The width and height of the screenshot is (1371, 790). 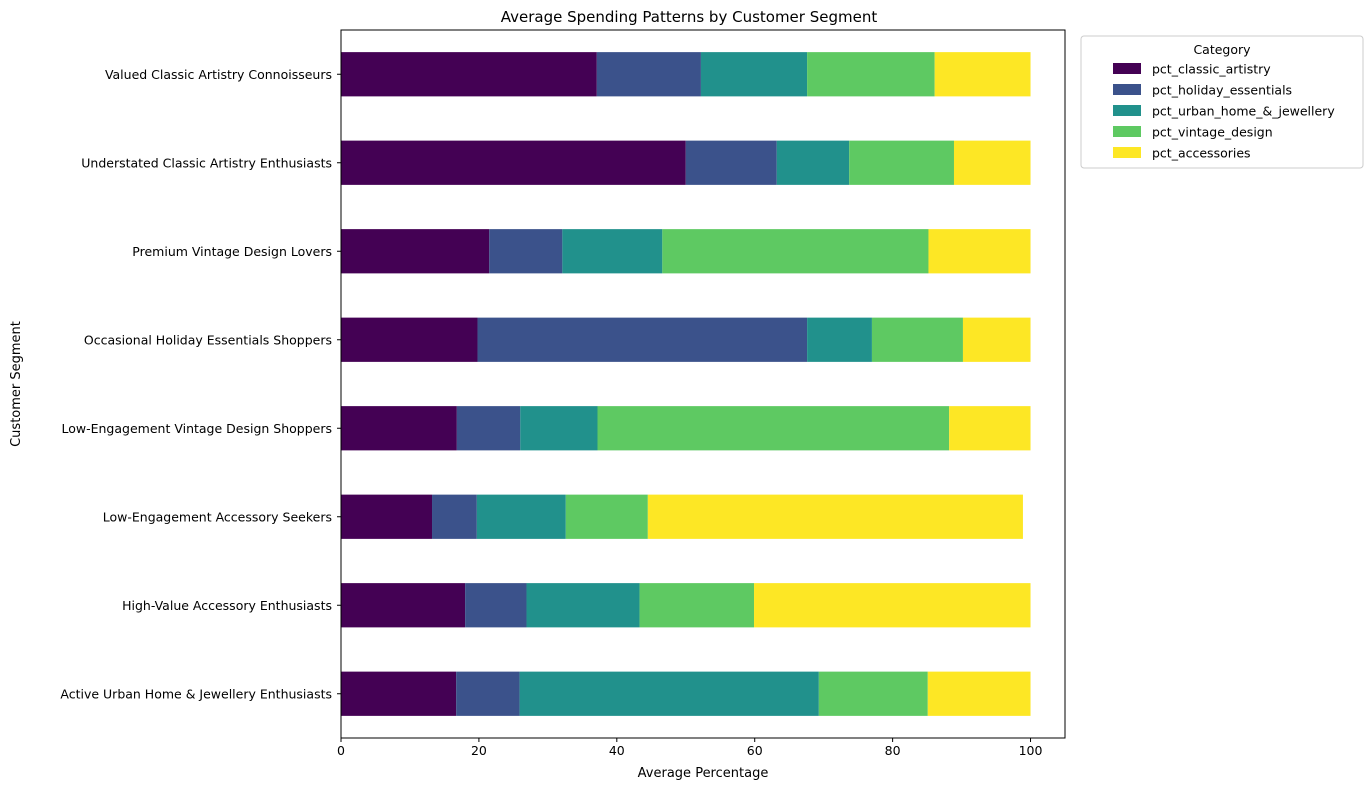 I want to click on legend-frame, so click(x=1222, y=102).